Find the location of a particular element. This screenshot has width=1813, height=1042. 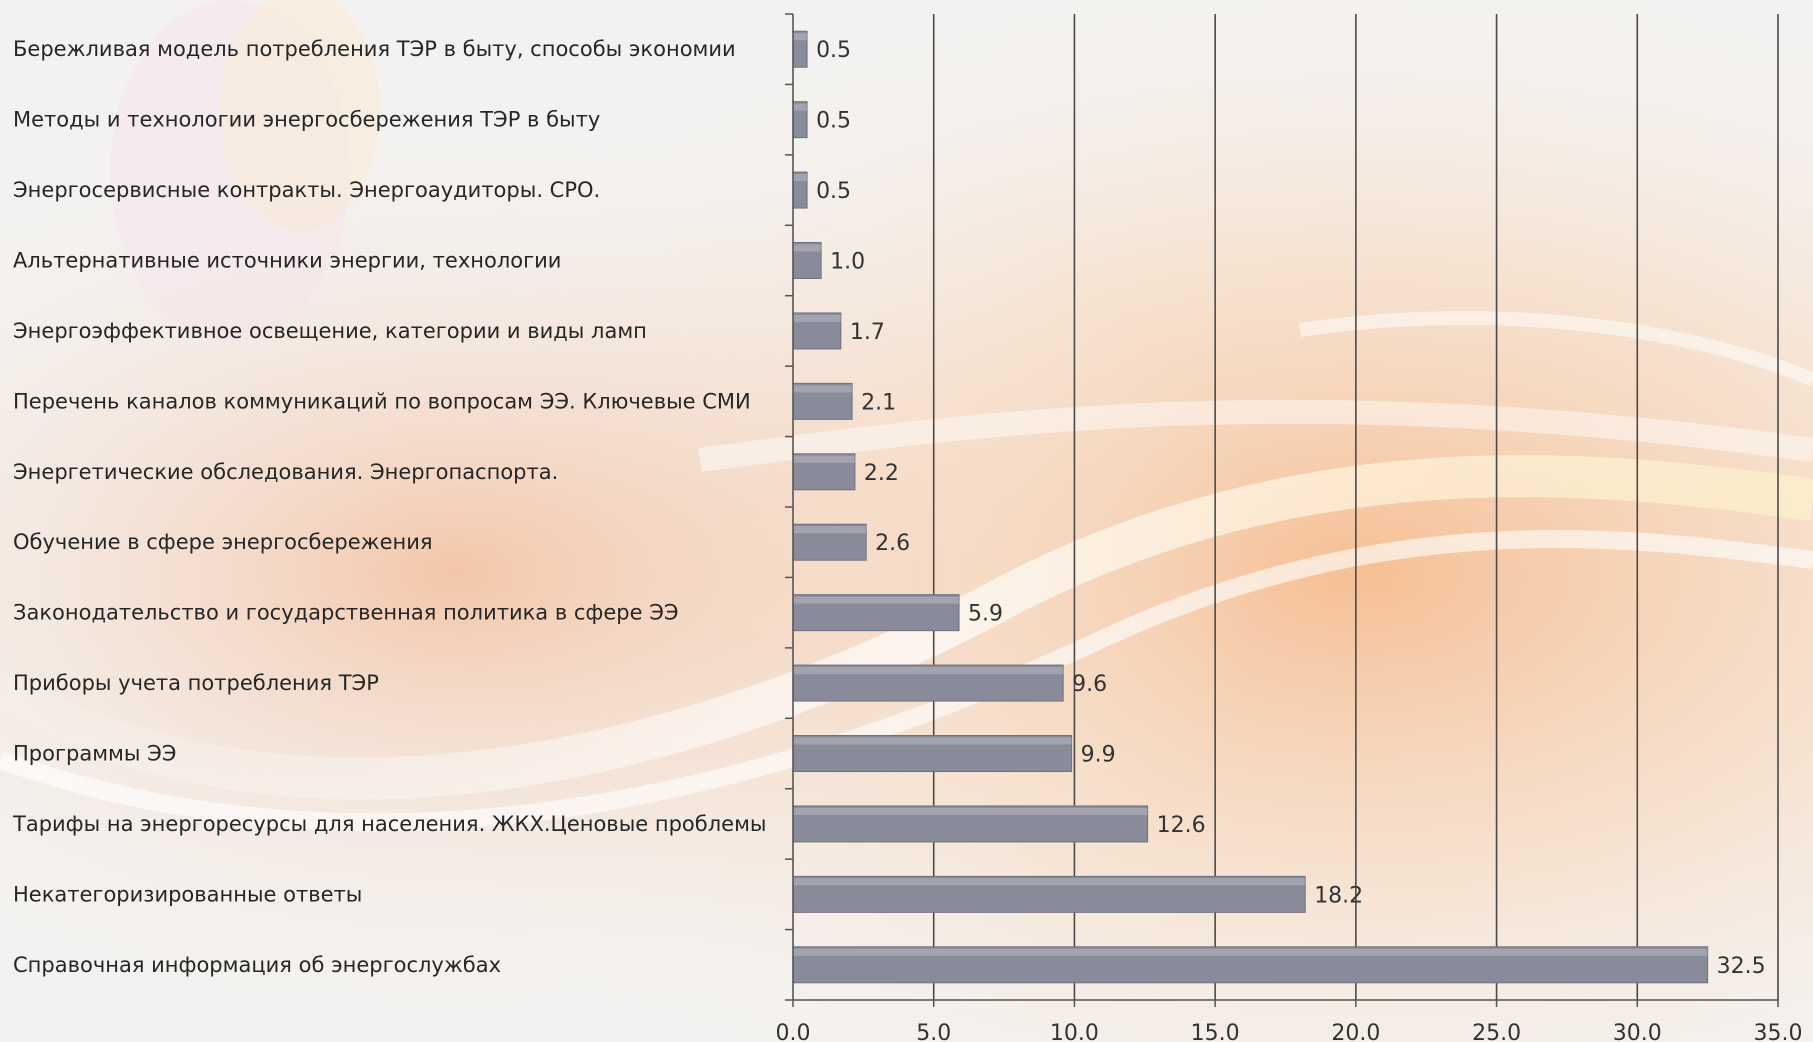

value-label-6: 2.2 is located at coordinates (881, 473).